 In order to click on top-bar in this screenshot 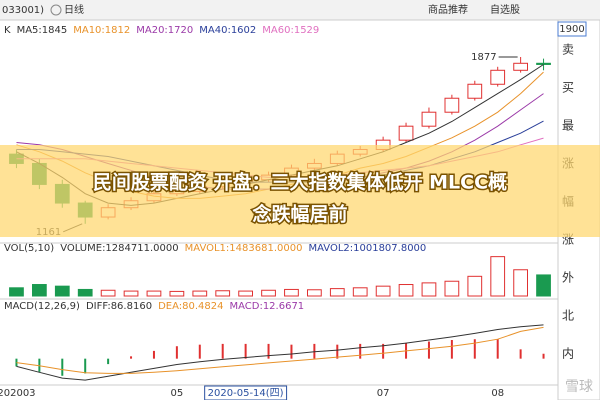, I will do `click(300, 10)`.